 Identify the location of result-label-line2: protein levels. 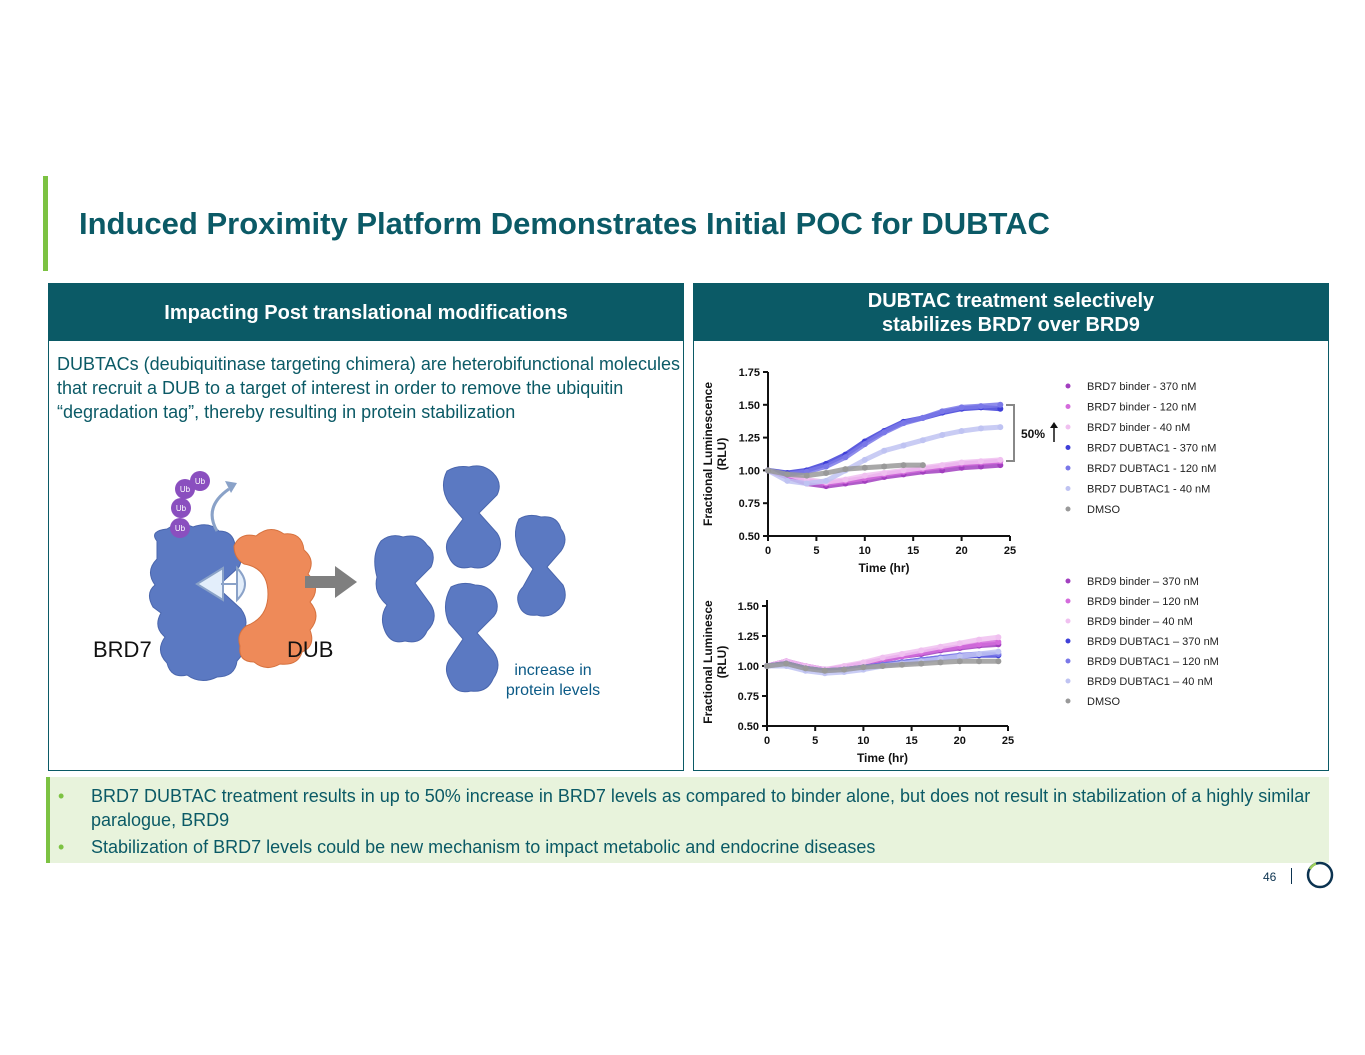
(553, 690).